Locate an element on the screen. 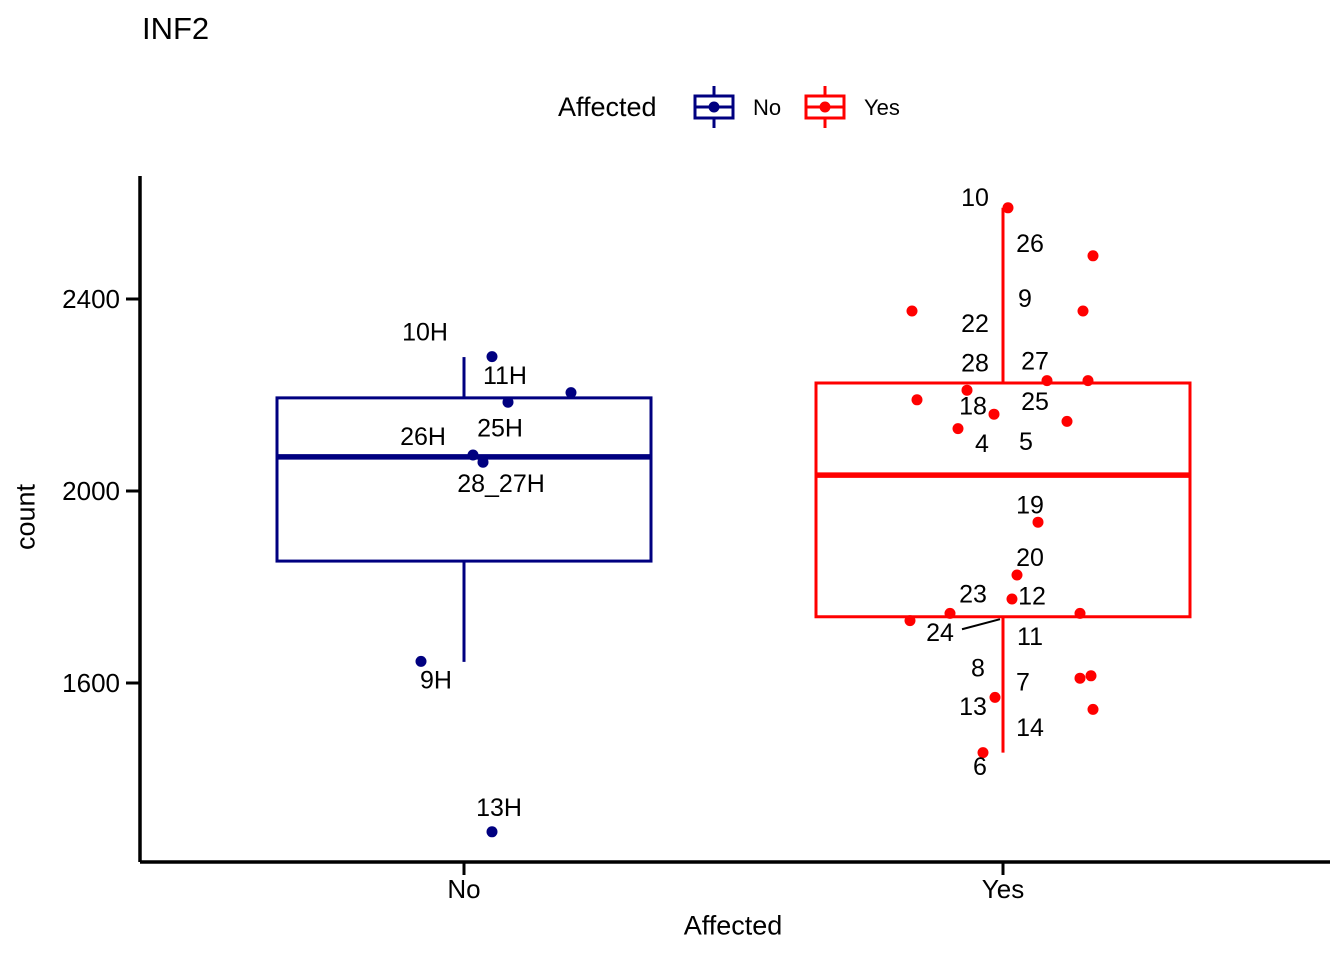 This screenshot has width=1344, height=960. legend-title: Affected is located at coordinates (607, 107).